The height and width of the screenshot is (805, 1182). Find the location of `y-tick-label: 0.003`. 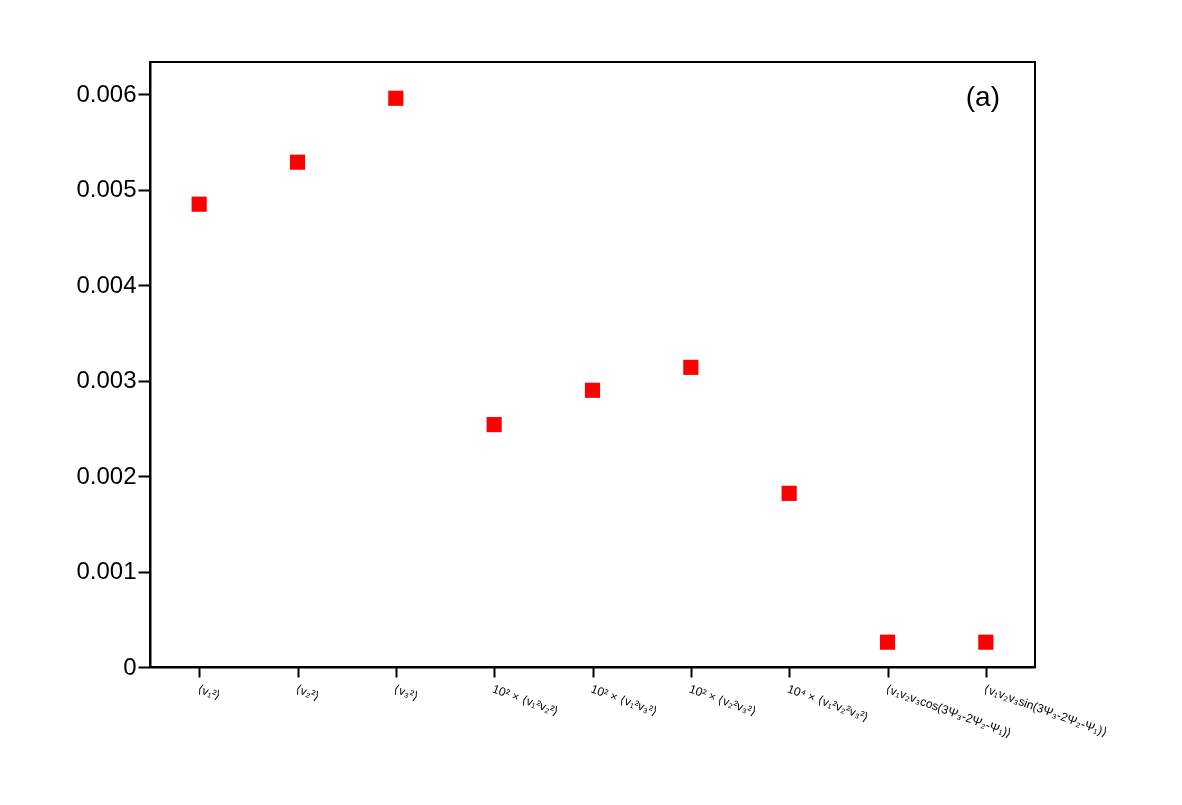

y-tick-label: 0.003 is located at coordinates (106, 380).